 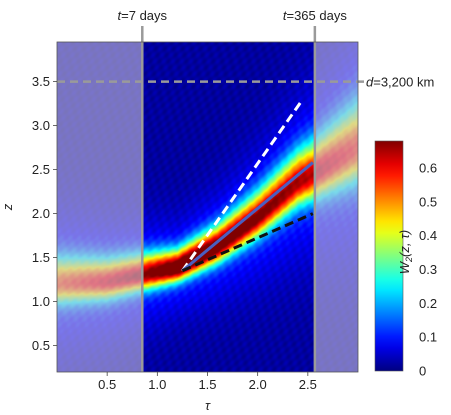 What do you see at coordinates (422, 371) in the screenshot?
I see `colorbar-tick-label: 0` at bounding box center [422, 371].